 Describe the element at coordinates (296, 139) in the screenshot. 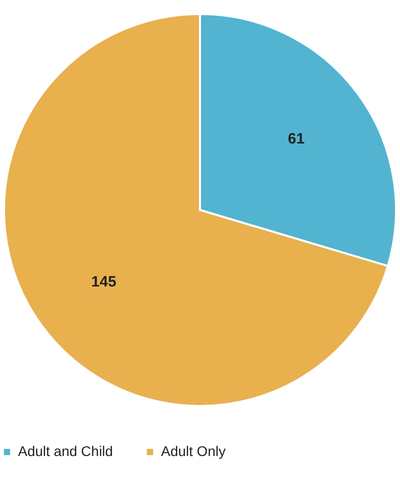

I see `data-label: 61` at that location.